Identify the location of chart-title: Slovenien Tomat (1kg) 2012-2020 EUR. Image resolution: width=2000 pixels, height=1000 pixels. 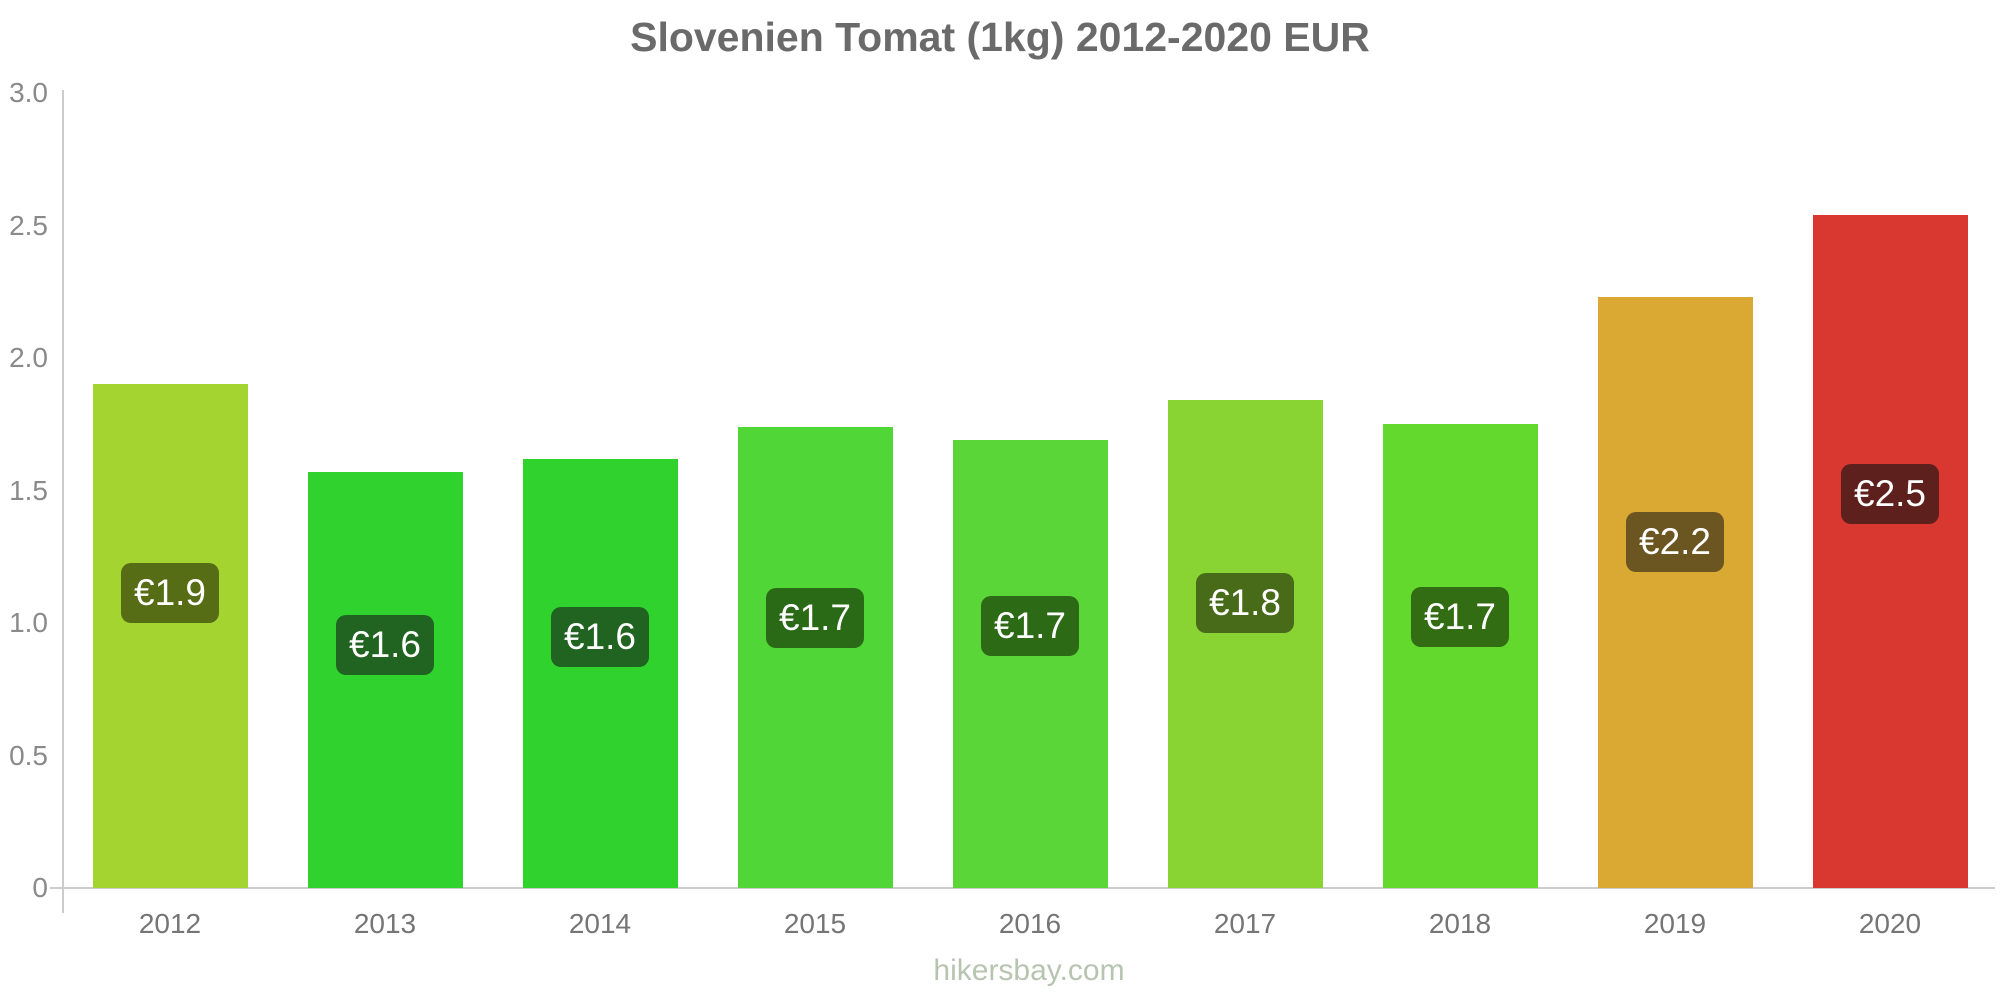
(1000, 37).